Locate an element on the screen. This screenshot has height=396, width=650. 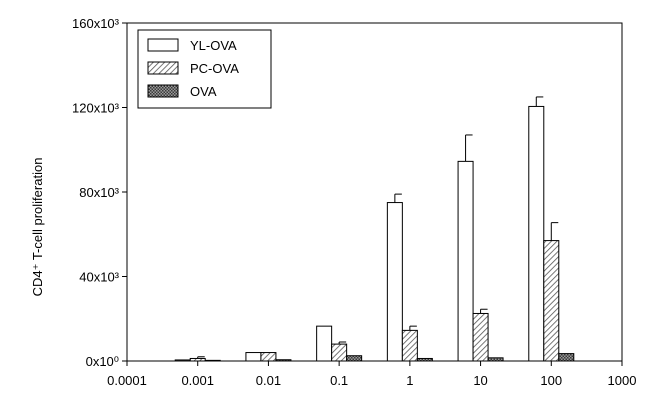
legend-label: PC-OVA is located at coordinates (214, 68).